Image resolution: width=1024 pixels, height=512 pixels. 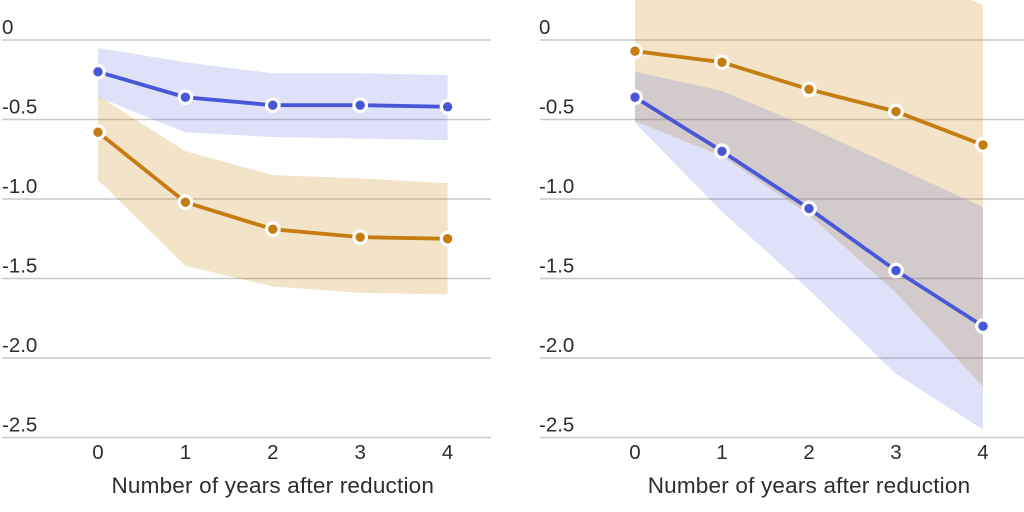 I want to click on confidence-band-blue, so click(x=273, y=94).